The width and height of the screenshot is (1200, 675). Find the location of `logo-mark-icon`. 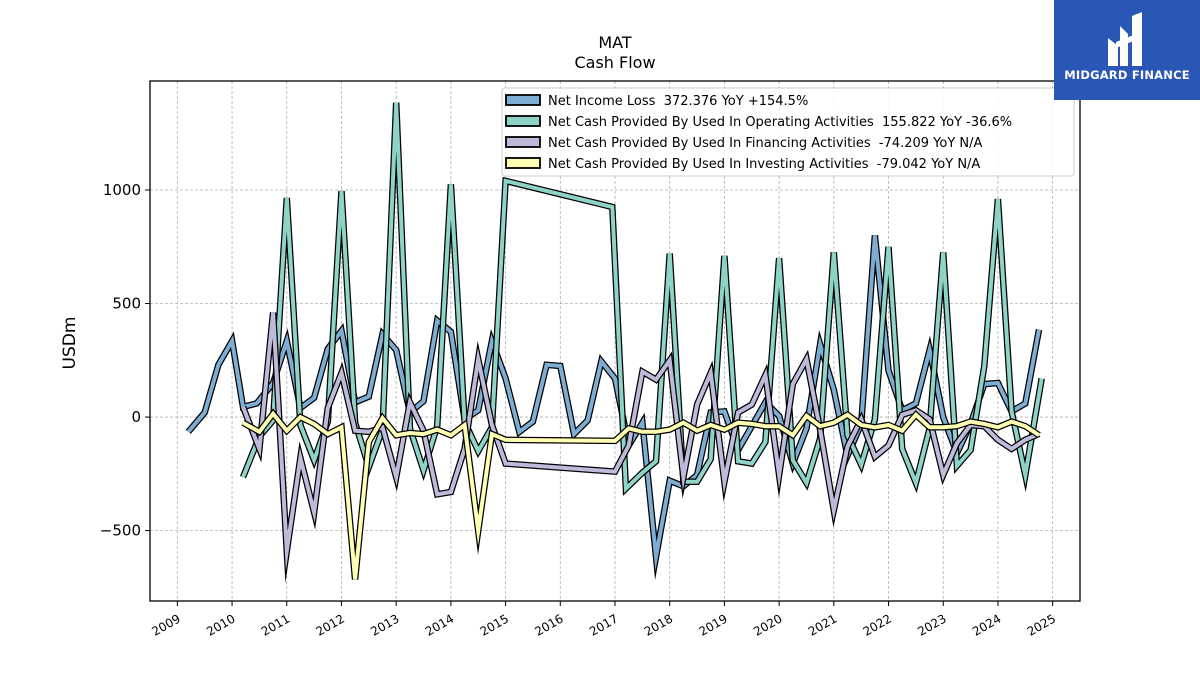

logo-mark-icon is located at coordinates (1125, 39).